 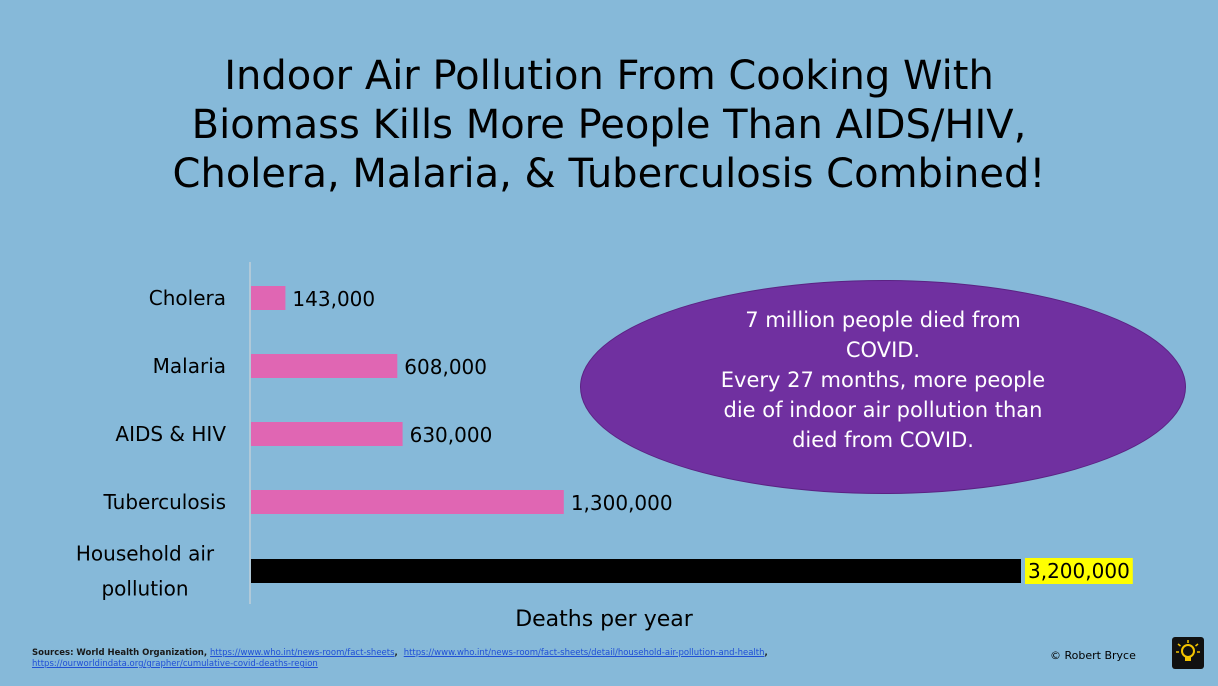 I want to click on bar-cholera, so click(x=268, y=298).